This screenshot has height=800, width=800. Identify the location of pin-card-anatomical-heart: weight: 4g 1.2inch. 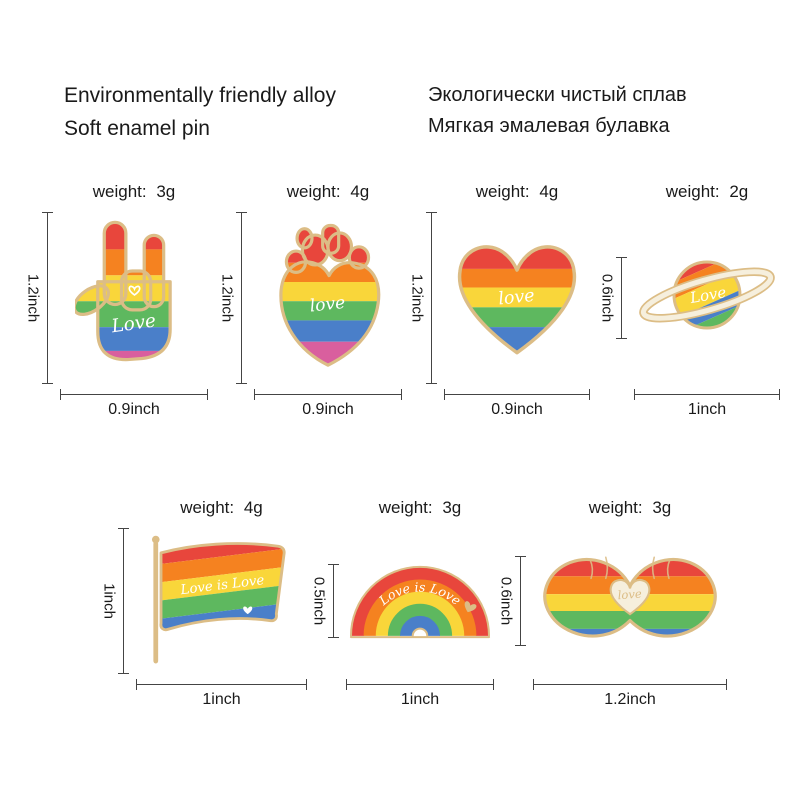
(312, 305).